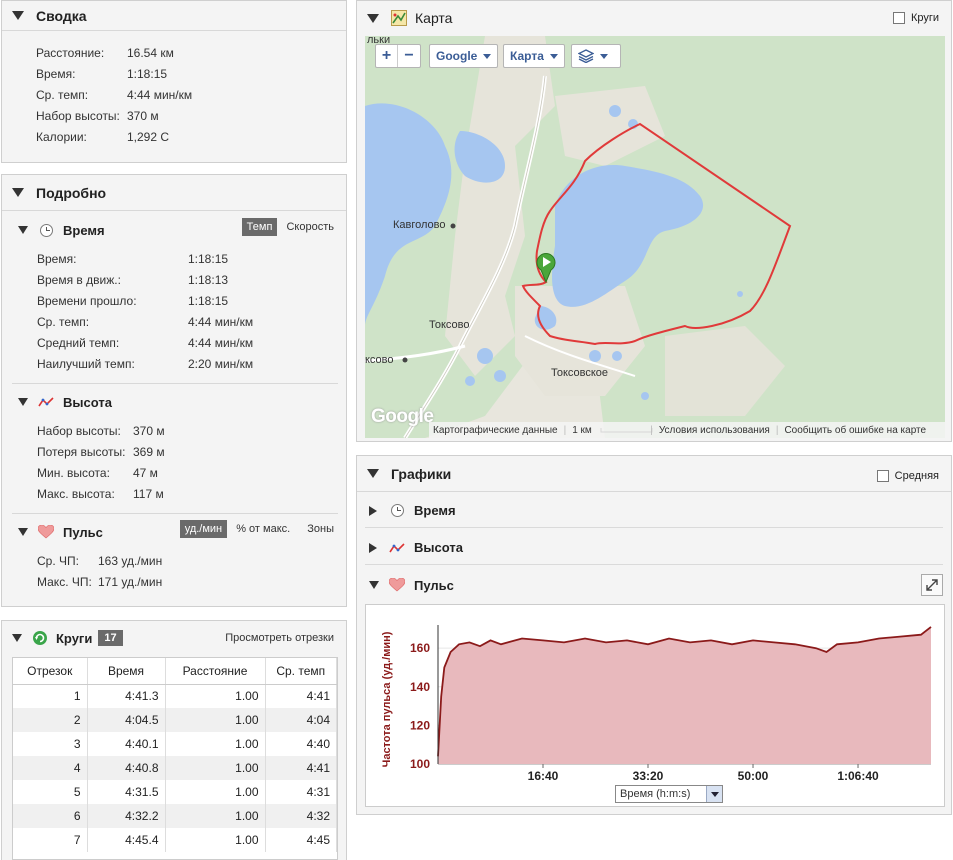 The image size is (953, 860). I want to click on hr-subsection-header: Пульс, so click(178, 532).